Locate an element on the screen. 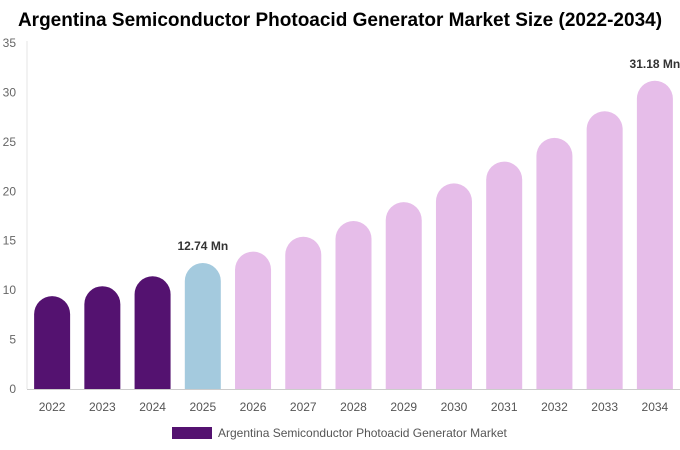 Image resolution: width=680 pixels, height=450 pixels. x-tick-label: 2030 is located at coordinates (454, 407).